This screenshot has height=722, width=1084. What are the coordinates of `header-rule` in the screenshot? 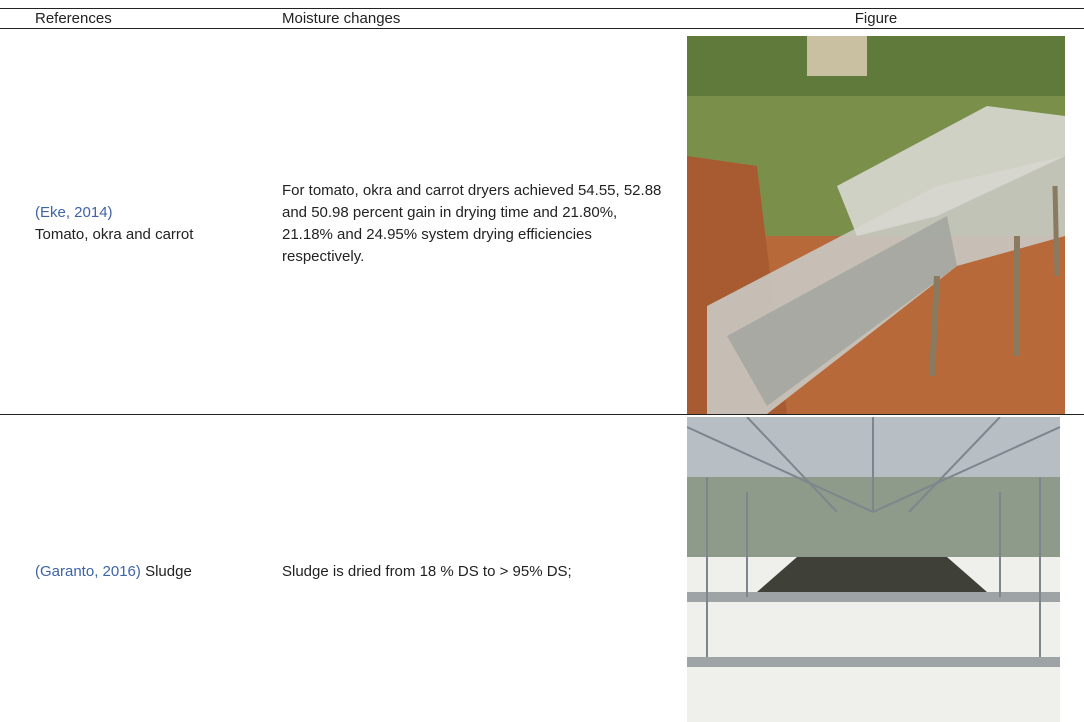 It's located at (542, 28).